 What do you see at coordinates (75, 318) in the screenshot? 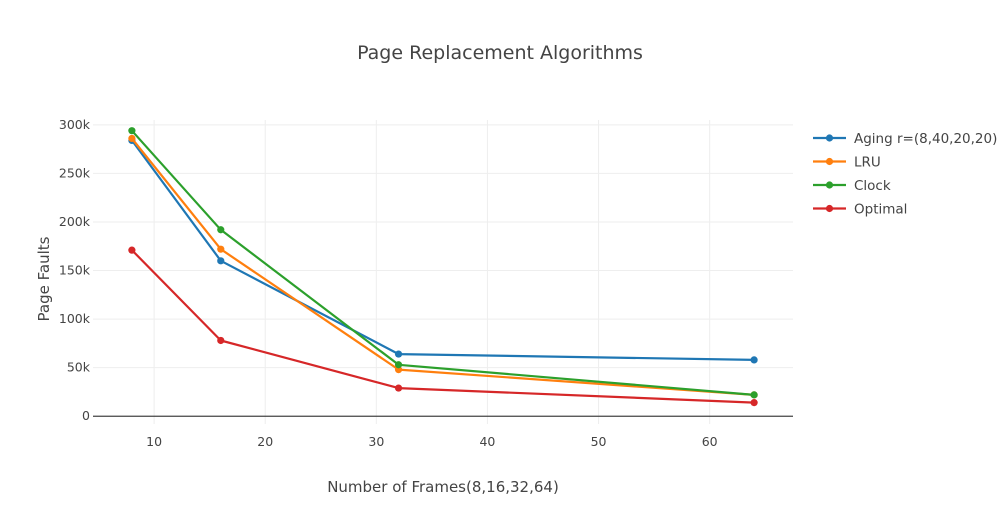
I see `y-tick-label: 100k` at bounding box center [75, 318].